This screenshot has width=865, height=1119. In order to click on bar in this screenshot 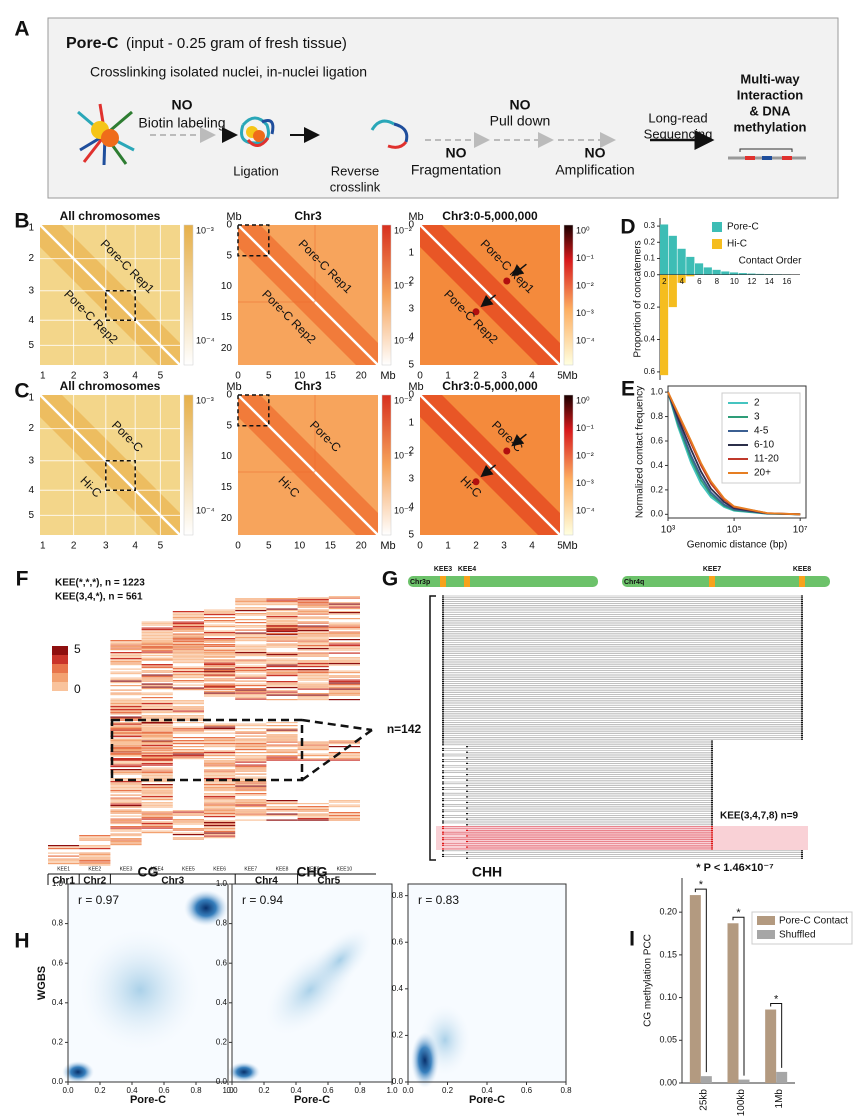, I will do `click(664, 325)`.